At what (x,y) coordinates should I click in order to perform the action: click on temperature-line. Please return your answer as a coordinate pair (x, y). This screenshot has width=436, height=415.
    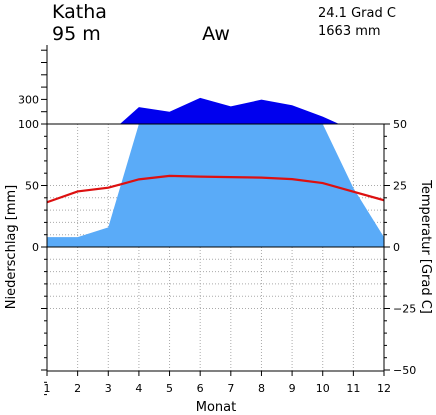
    Looking at the image, I should click on (215, 189).